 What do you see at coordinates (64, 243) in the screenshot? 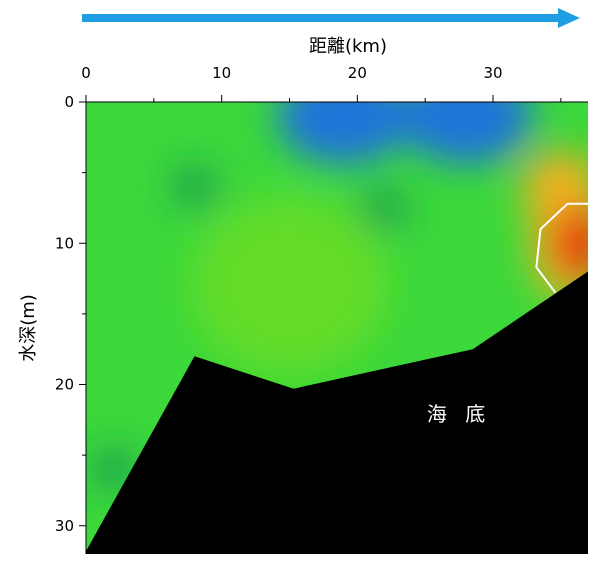
I see `y-tick-label: 10` at bounding box center [64, 243].